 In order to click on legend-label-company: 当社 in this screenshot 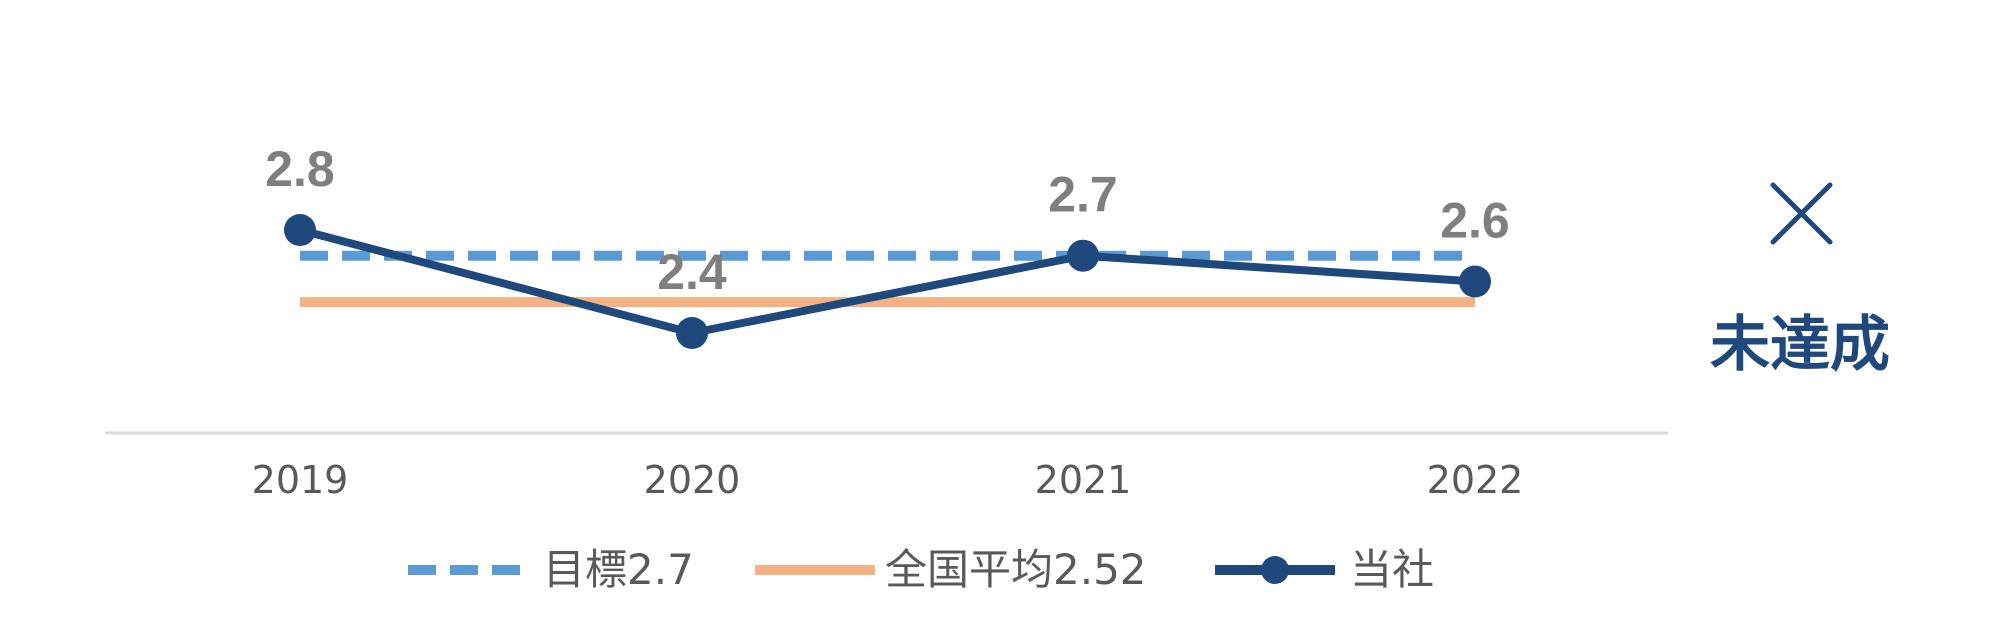, I will do `click(1392, 569)`.